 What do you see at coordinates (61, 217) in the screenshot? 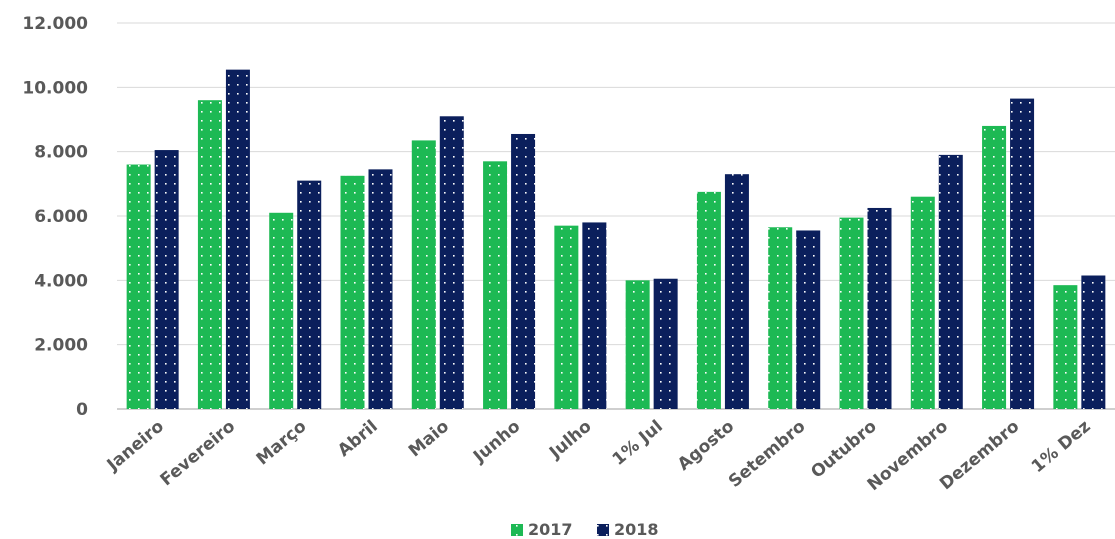
I see `y-tick-label: 6.000` at bounding box center [61, 217].